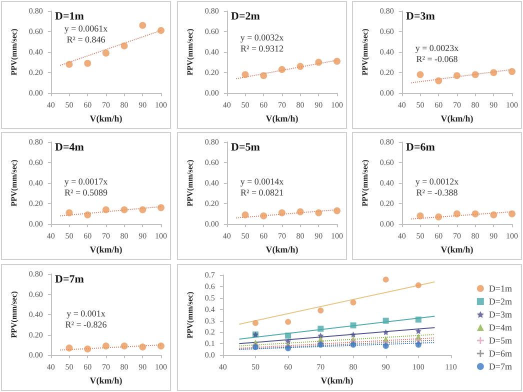  Describe the element at coordinates (420, 16) in the screenshot. I see `chart-title: D=3m` at that location.